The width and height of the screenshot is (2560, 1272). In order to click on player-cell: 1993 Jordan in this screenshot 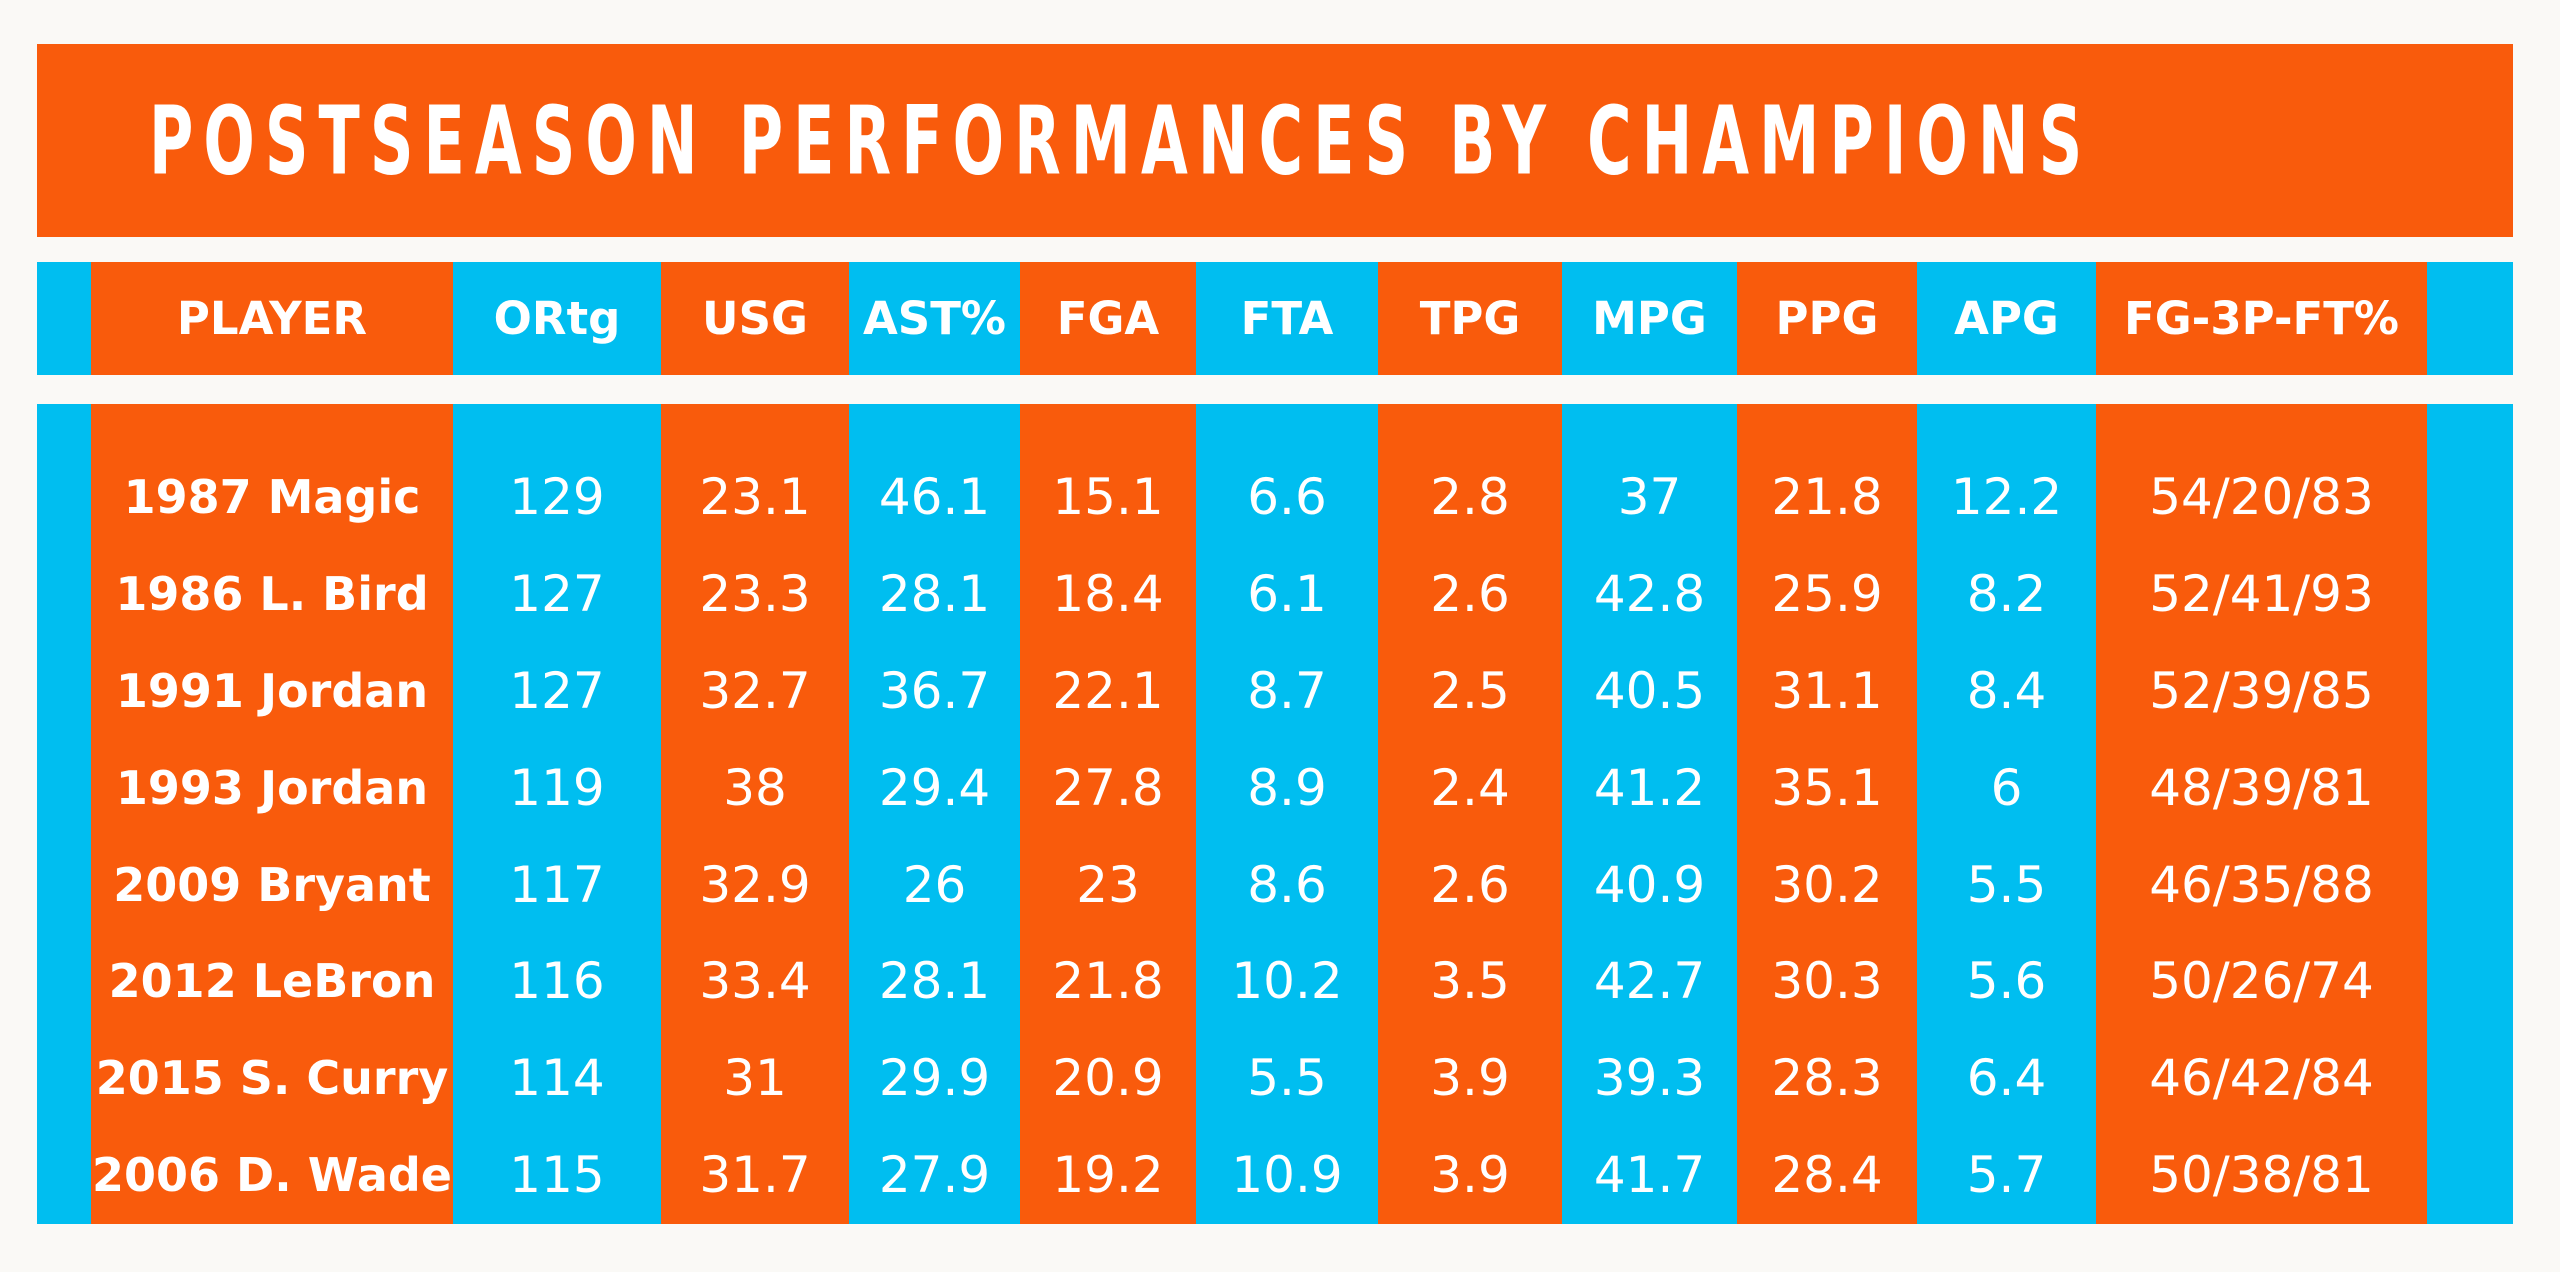, I will do `click(272, 787)`.